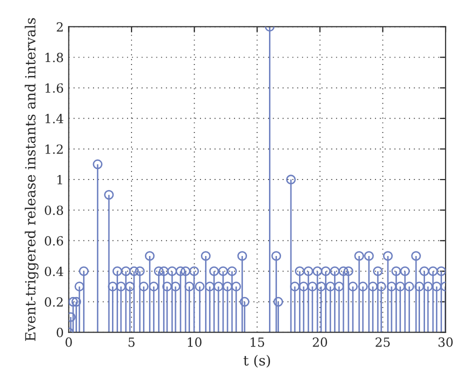  Describe the element at coordinates (69, 342) in the screenshot. I see `x-tick-label: 0` at that location.